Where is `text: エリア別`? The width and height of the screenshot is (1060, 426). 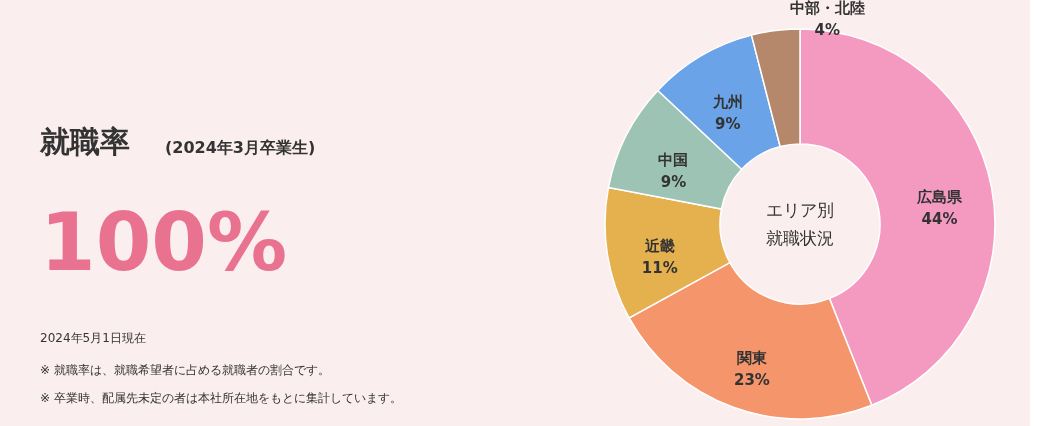 text: エリア別 is located at coordinates (800, 210).